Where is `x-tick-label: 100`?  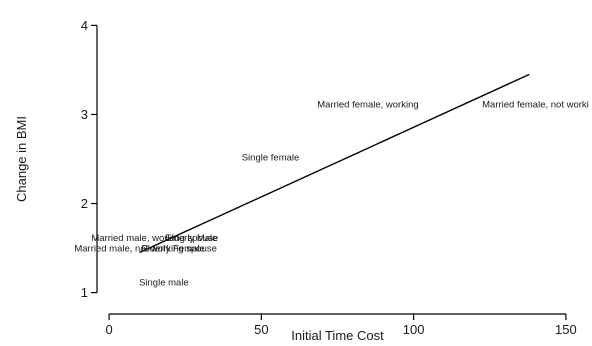
x-tick-label: 100 is located at coordinates (414, 329).